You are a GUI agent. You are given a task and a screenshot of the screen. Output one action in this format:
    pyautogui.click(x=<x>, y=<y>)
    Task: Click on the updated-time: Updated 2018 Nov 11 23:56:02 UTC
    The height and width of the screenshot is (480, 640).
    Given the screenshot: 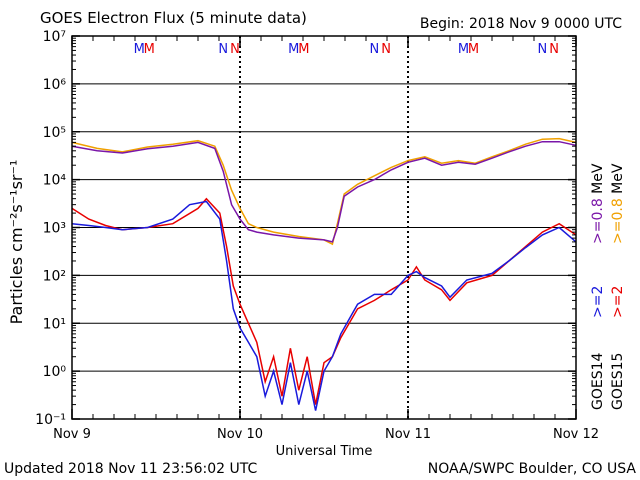 What is the action you would take?
    pyautogui.click(x=130, y=469)
    